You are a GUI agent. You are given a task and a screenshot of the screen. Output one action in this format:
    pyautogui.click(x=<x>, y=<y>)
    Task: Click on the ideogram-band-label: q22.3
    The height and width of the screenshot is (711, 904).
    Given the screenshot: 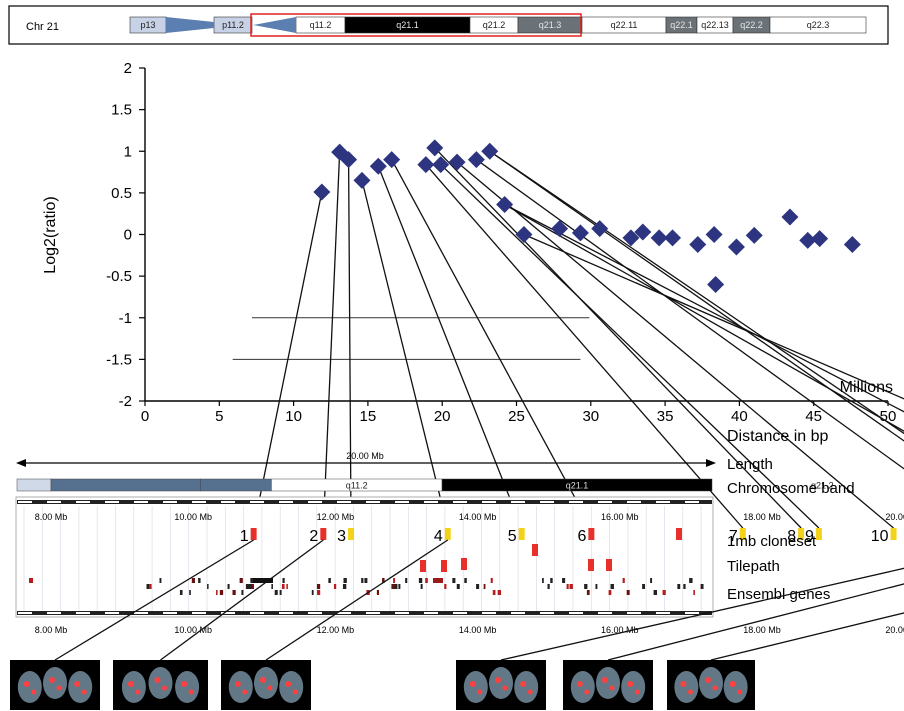 What is the action you would take?
    pyautogui.click(x=818, y=25)
    